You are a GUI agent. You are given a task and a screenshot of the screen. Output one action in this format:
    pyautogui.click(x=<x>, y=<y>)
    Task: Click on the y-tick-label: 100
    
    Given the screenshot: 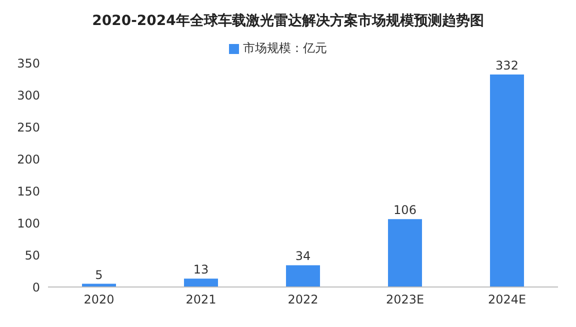 What is the action you would take?
    pyautogui.click(x=28, y=223)
    